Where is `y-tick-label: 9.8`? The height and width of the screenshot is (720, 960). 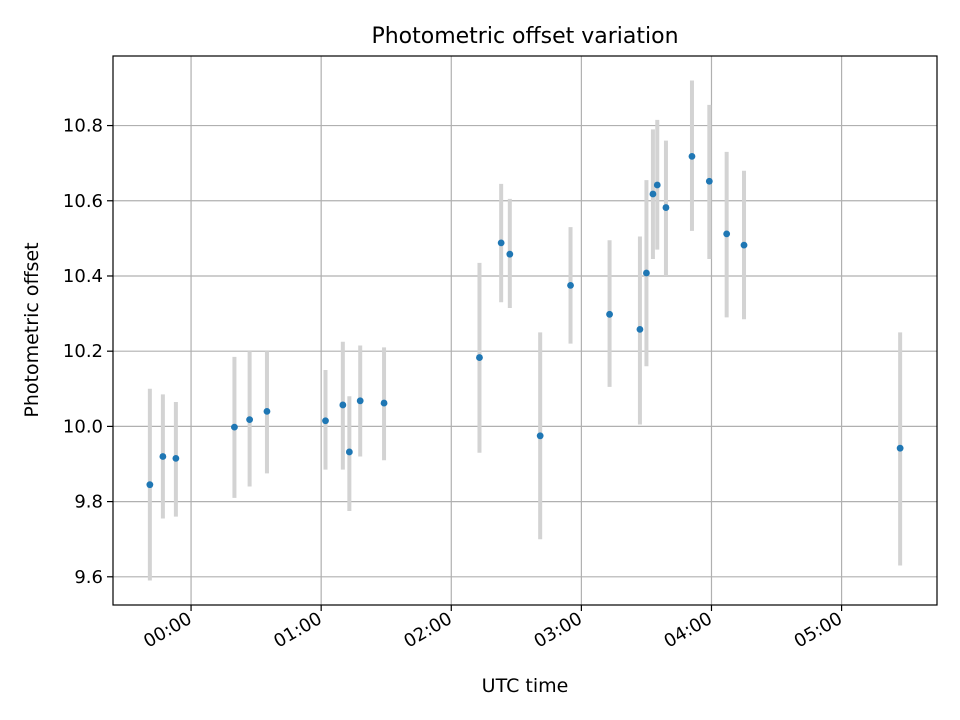
y-tick-label: 9.8 is located at coordinates (88, 502).